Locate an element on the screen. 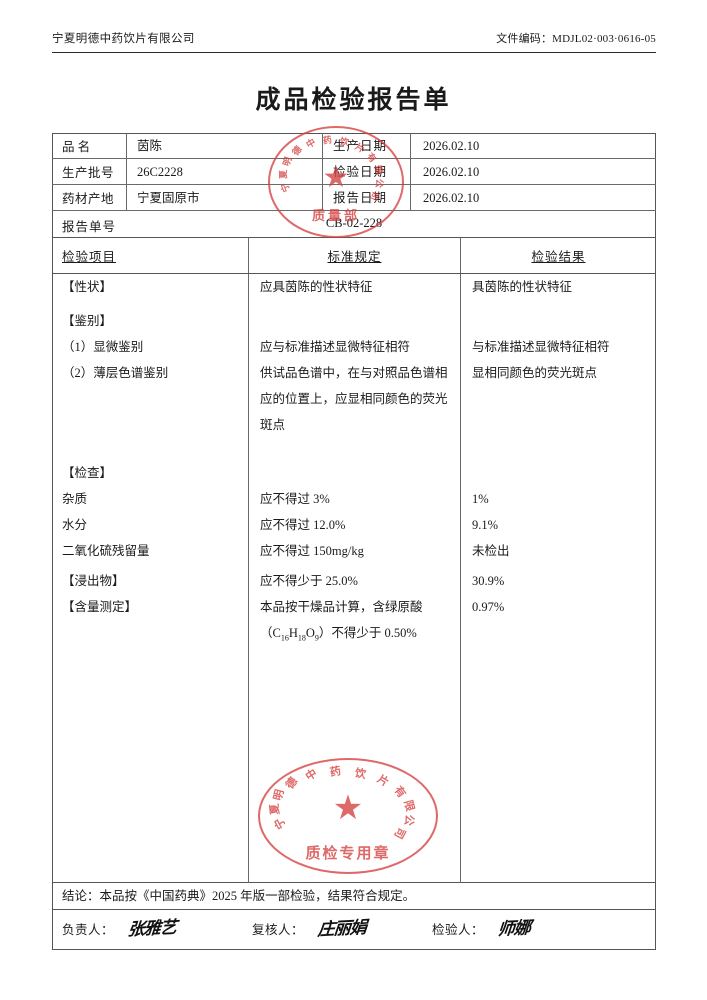 Image resolution: width=707 pixels, height=1000 pixels. cell-item: 【检查】 is located at coordinates (87, 473).